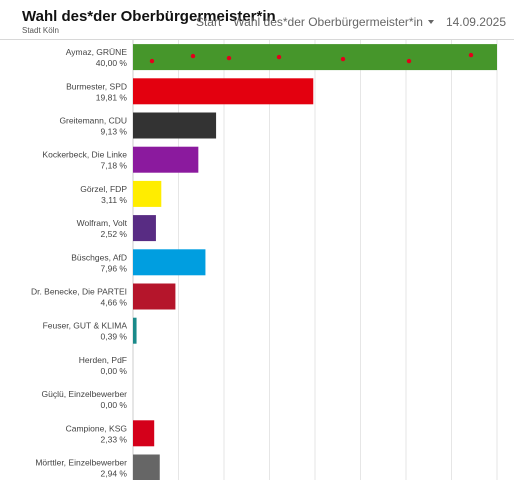 The height and width of the screenshot is (480, 514). Describe the element at coordinates (114, 439) in the screenshot. I see `candidate-percent-label: 2,33 %` at that location.